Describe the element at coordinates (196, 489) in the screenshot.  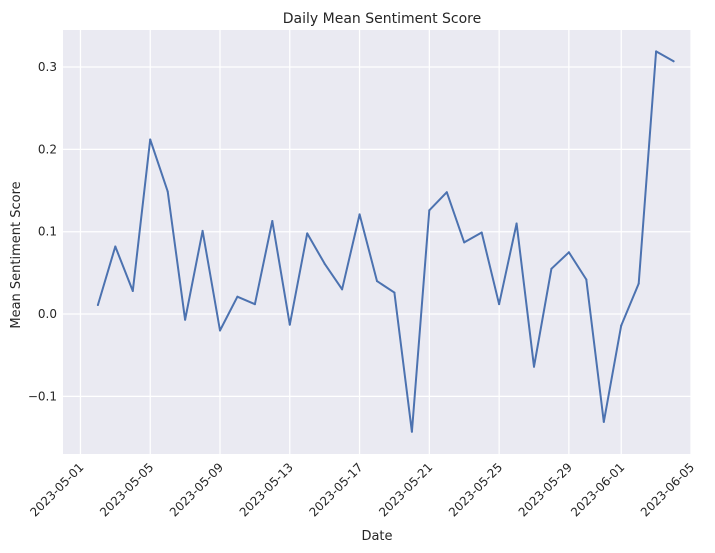
I see `x-tick-label: 2023-05-09` at that location.